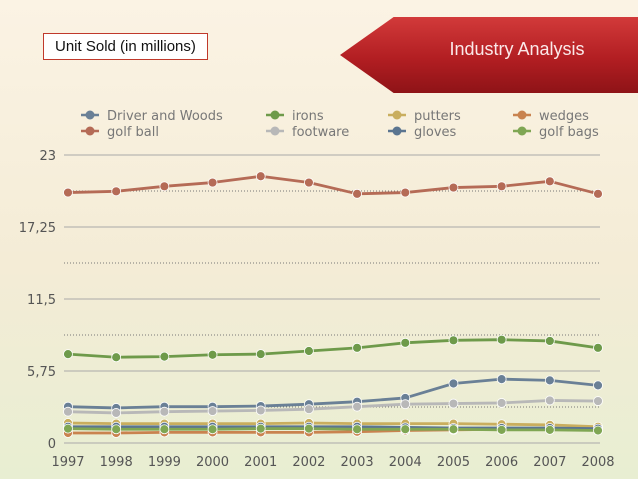 This screenshot has height=479, width=638. What do you see at coordinates (308, 116) in the screenshot?
I see `legend-label: irons` at bounding box center [308, 116].